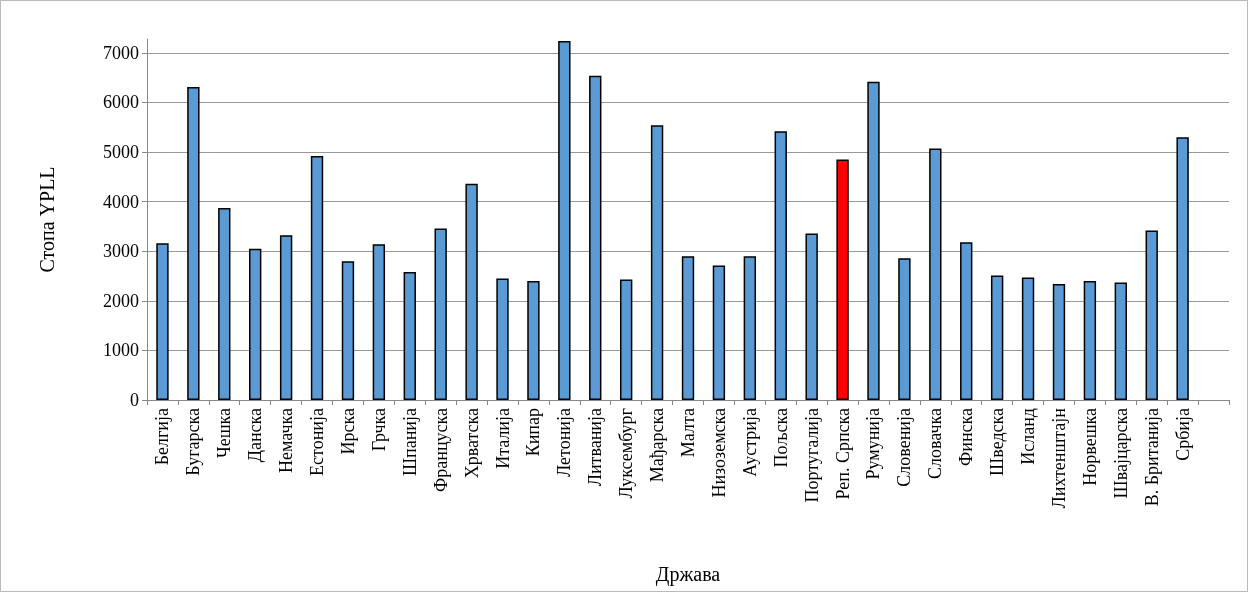 Image resolution: width=1248 pixels, height=592 pixels. I want to click on x-tick-label: Естонија, so click(317, 442).